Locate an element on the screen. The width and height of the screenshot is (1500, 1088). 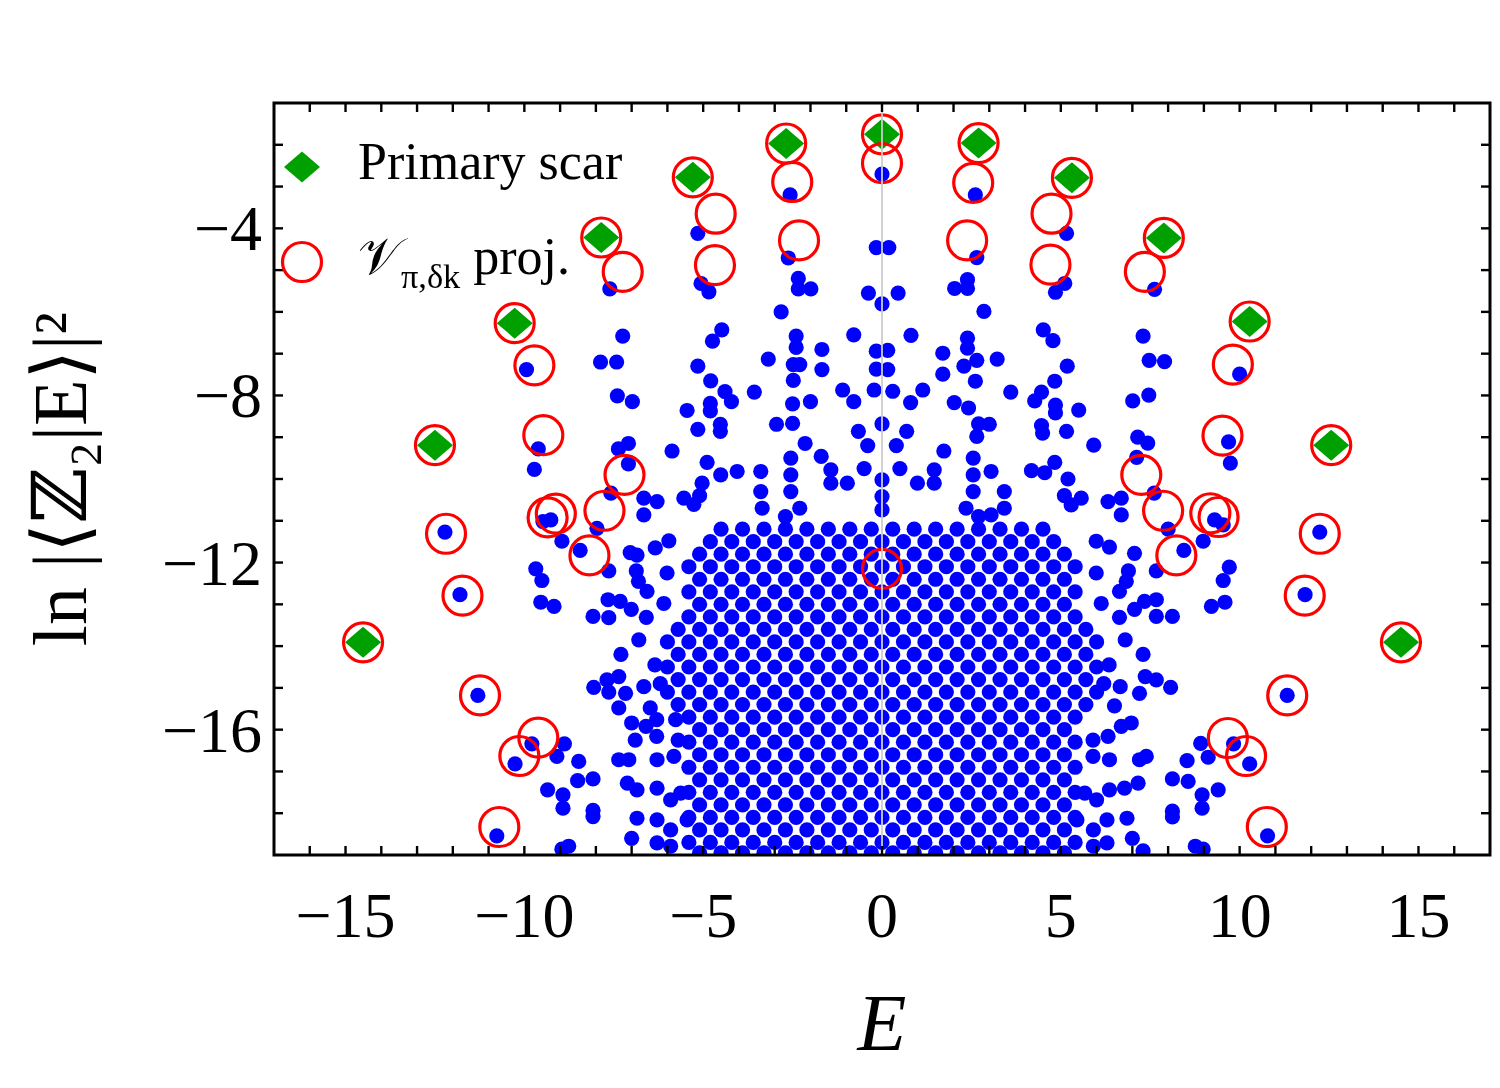
y-axis-title: ln |⟨ℤ₂|E⟩|² is located at coordinates (60, 479).